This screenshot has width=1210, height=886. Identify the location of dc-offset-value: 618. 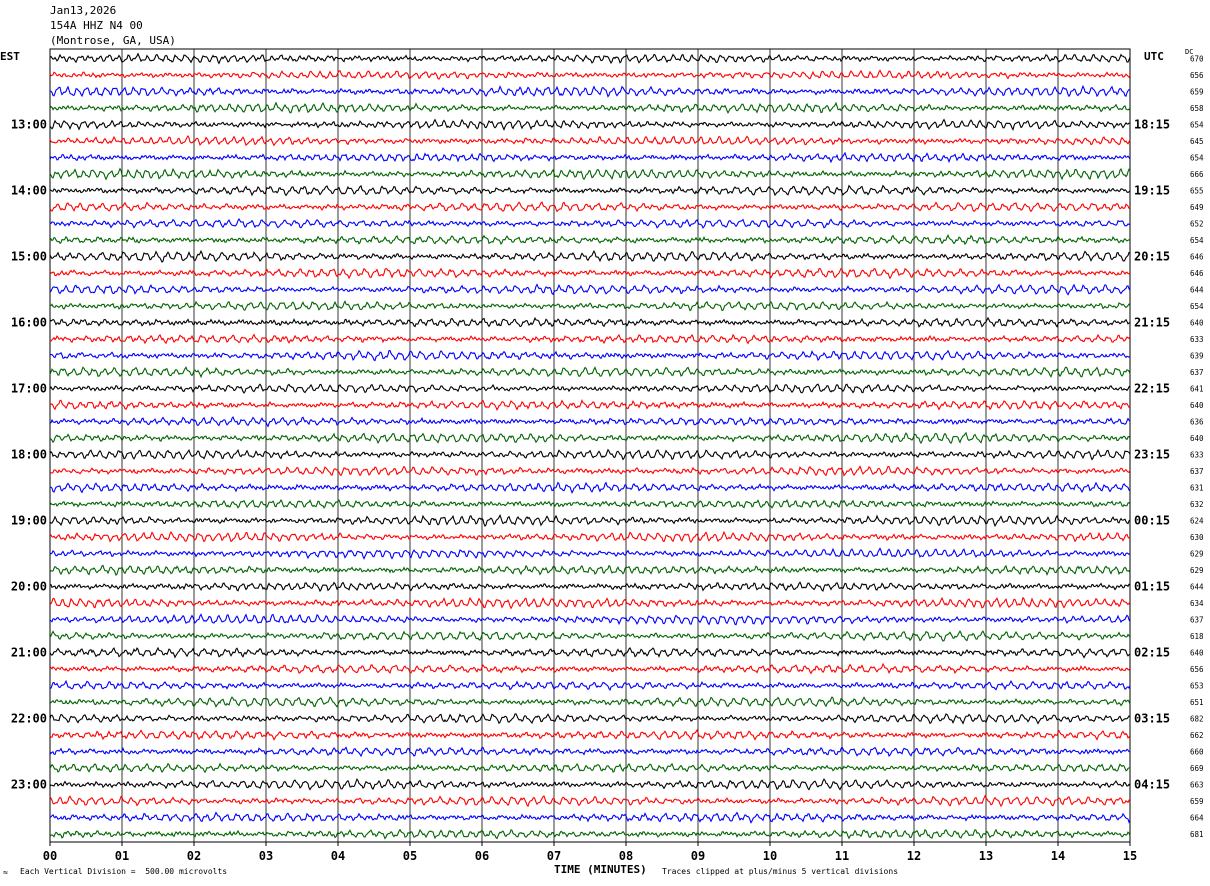
(1197, 636).